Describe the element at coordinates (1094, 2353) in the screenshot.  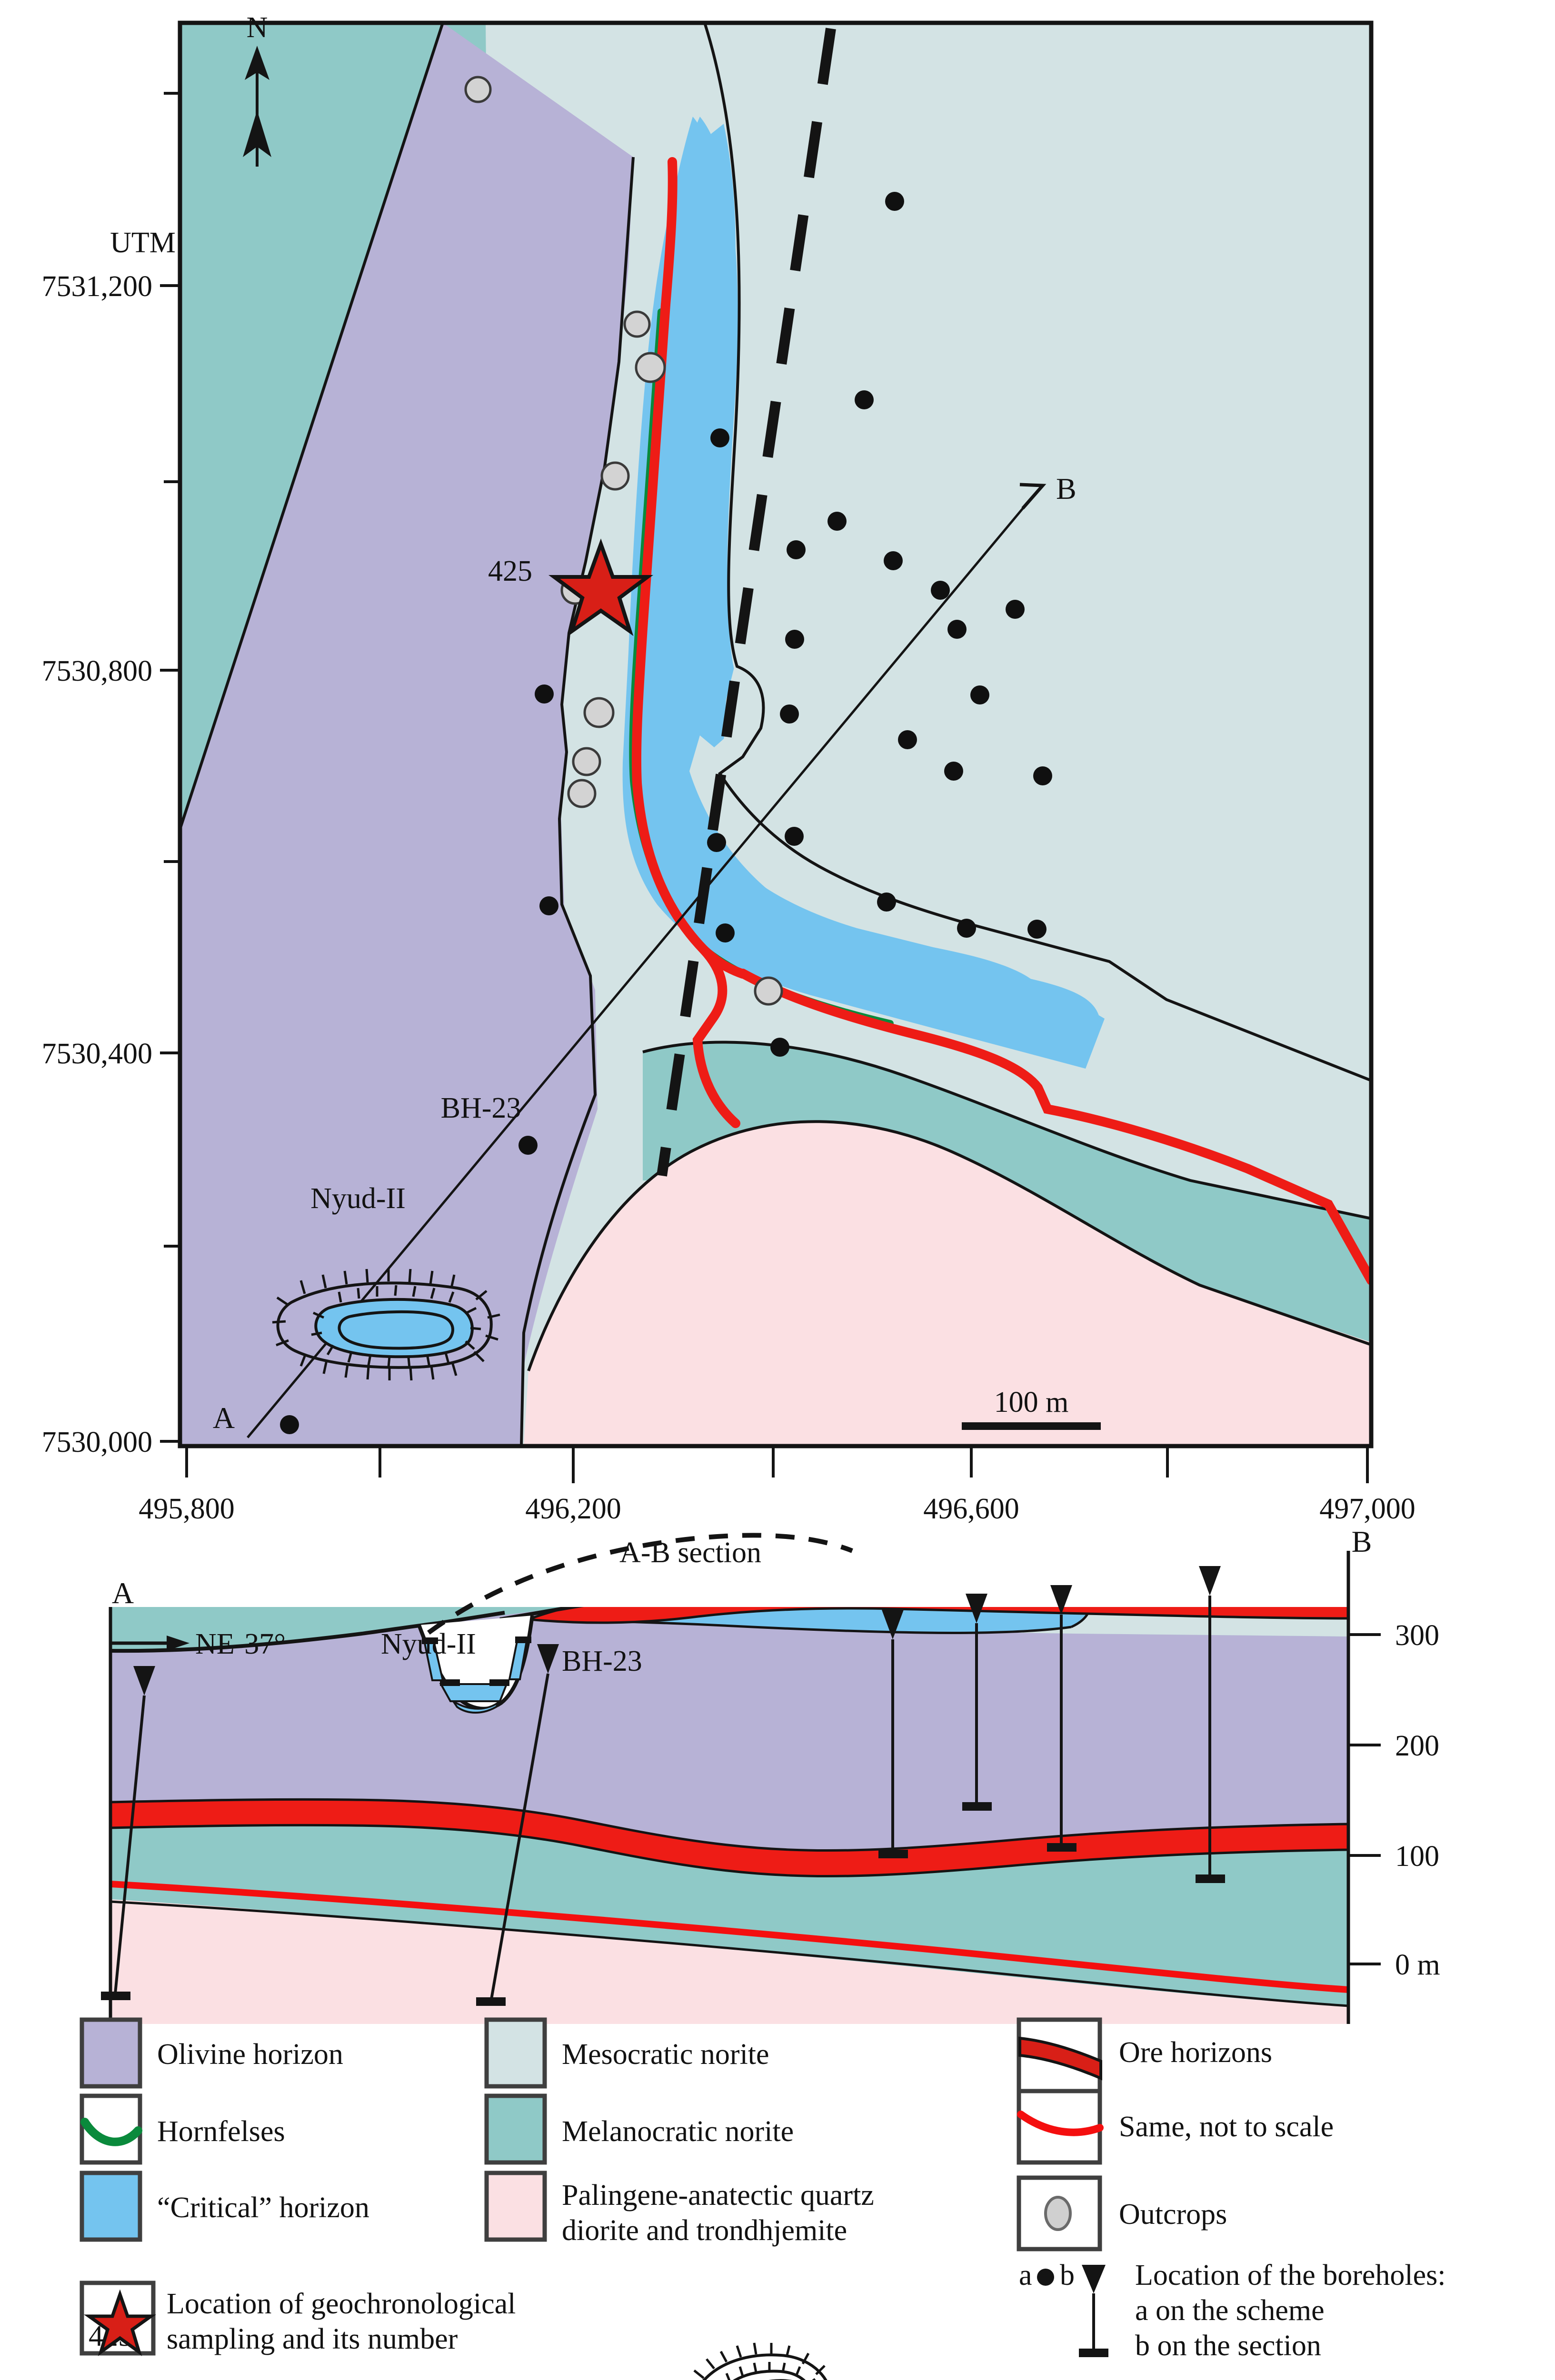
I see `borehole-foot-icon` at that location.